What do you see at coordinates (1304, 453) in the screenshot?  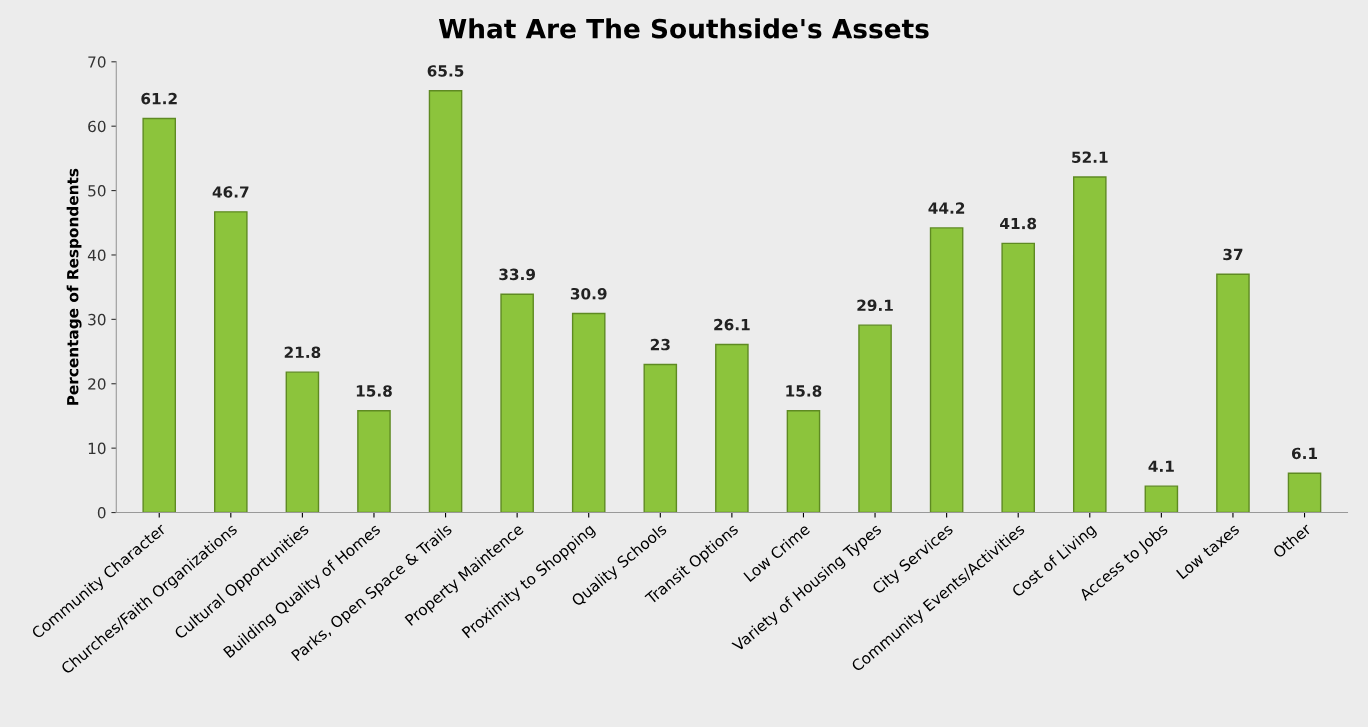 I see `data-label: 6.1` at bounding box center [1304, 453].